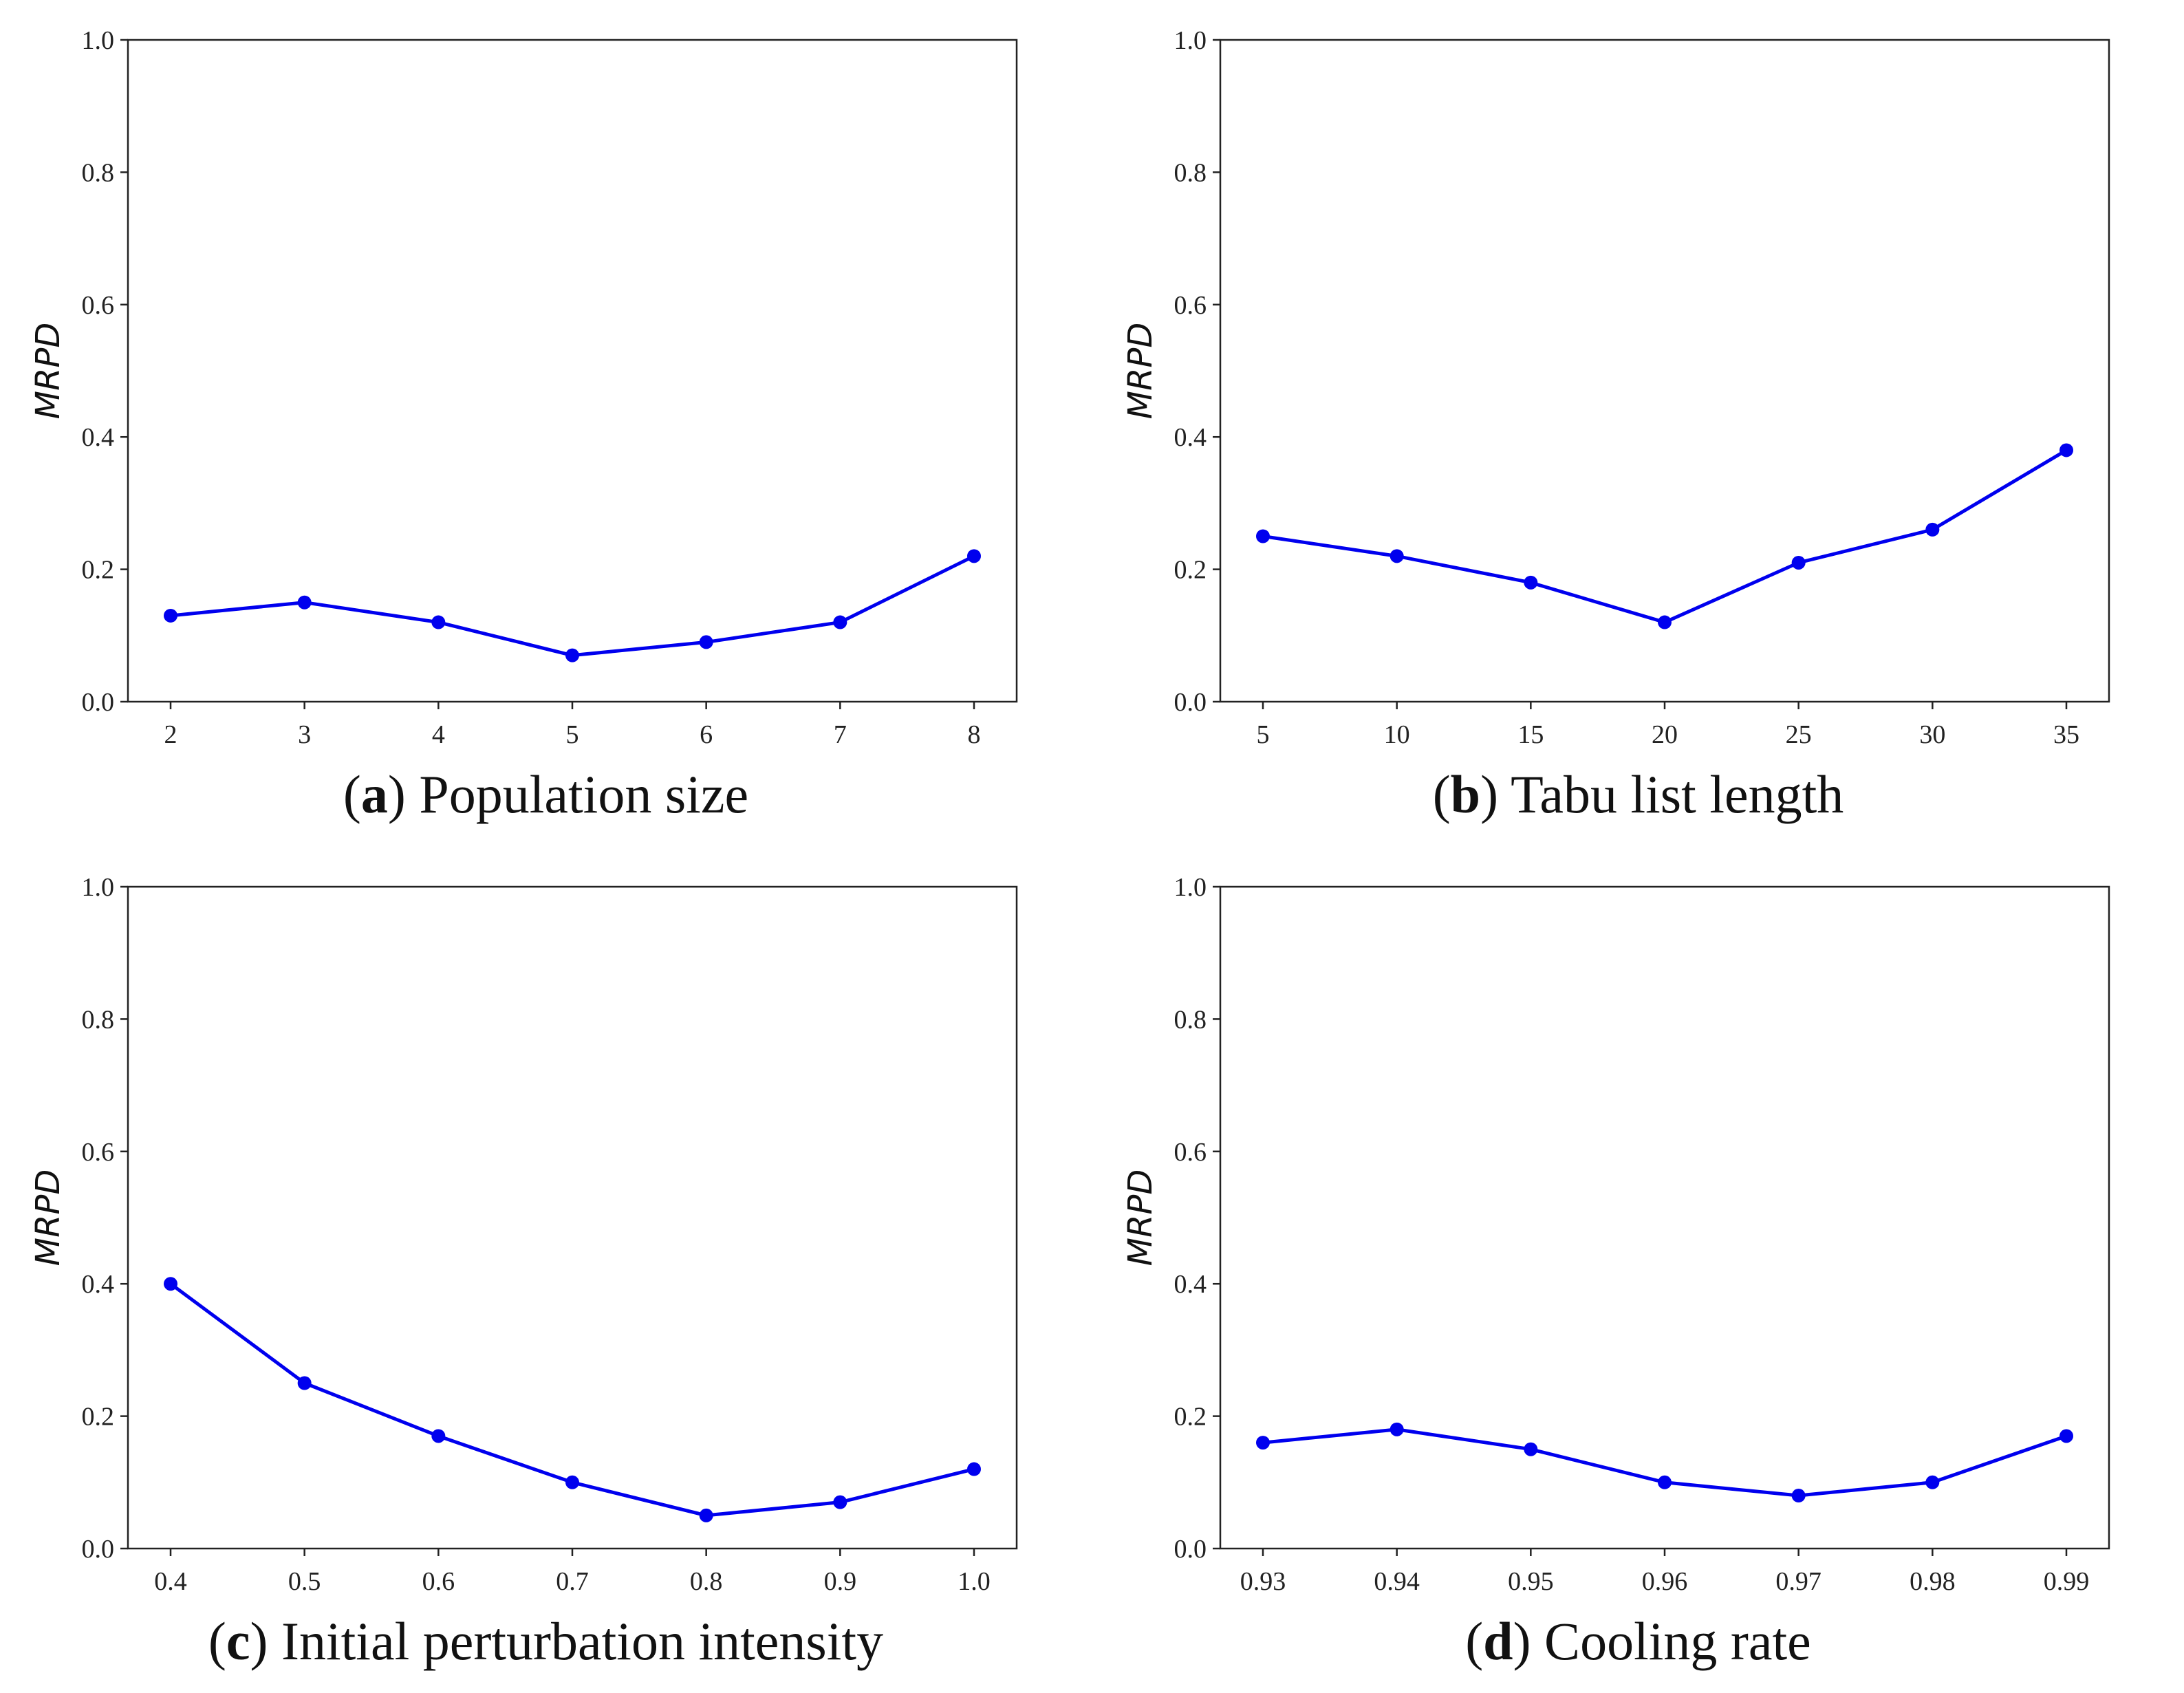  Describe the element at coordinates (1677, 794) in the screenshot. I see `caption-text: Tabu list length` at that location.